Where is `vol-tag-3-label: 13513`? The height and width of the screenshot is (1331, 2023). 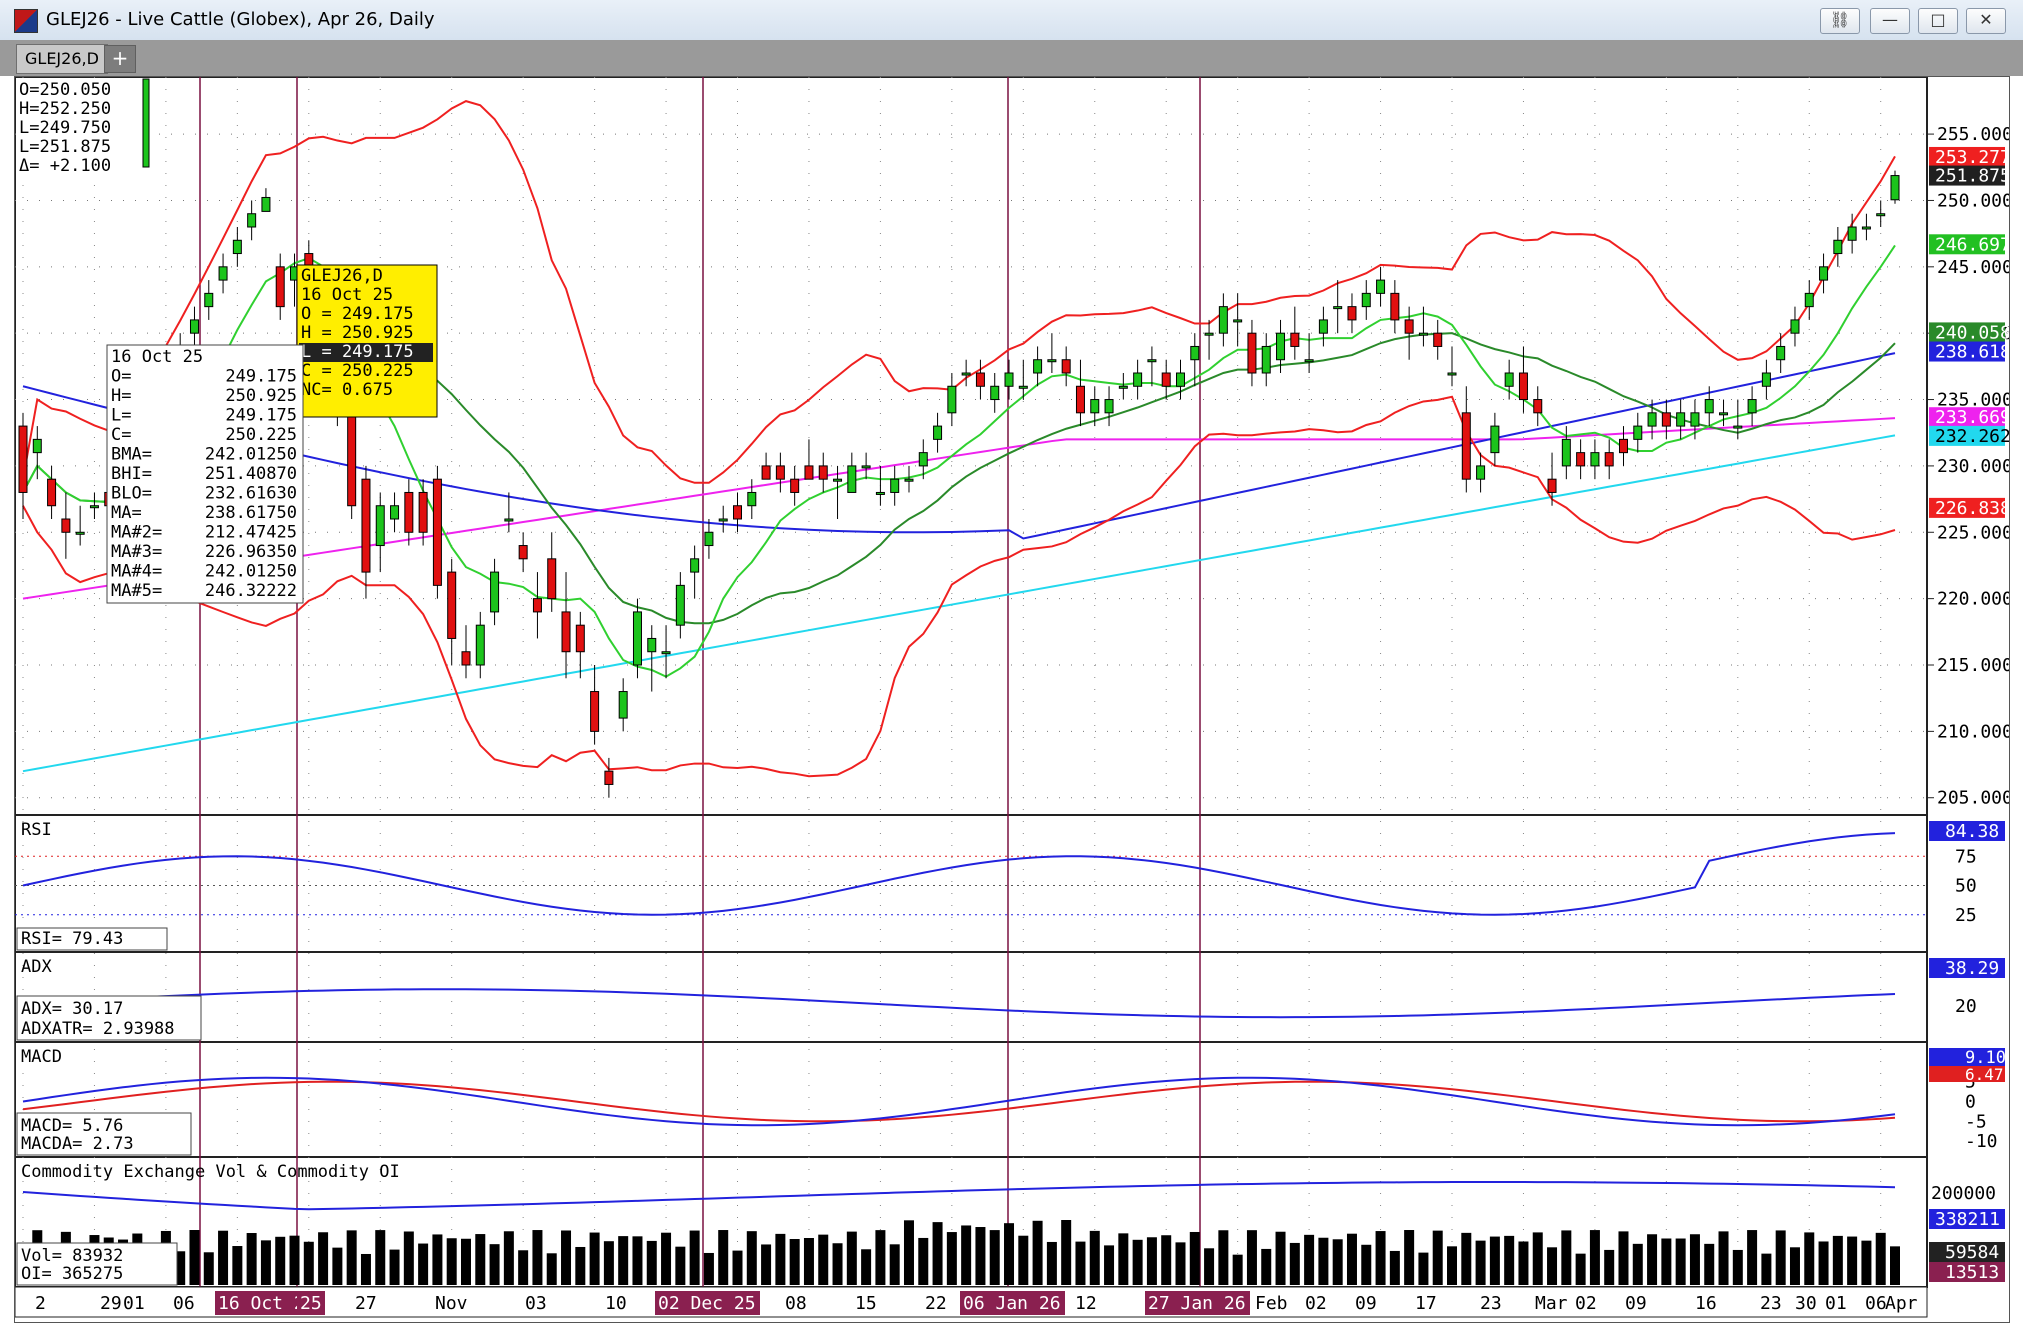
vol-tag-3-label: 13513 is located at coordinates (1972, 1272).